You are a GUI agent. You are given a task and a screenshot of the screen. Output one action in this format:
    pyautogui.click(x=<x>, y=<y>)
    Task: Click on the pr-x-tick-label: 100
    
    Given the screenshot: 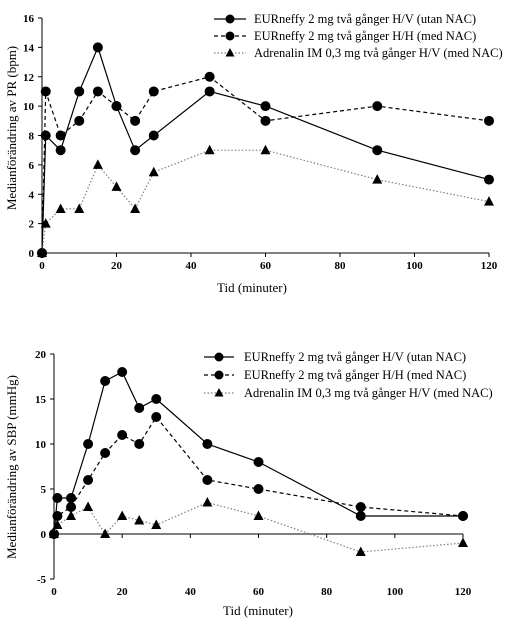 What is the action you would take?
    pyautogui.click(x=414, y=266)
    